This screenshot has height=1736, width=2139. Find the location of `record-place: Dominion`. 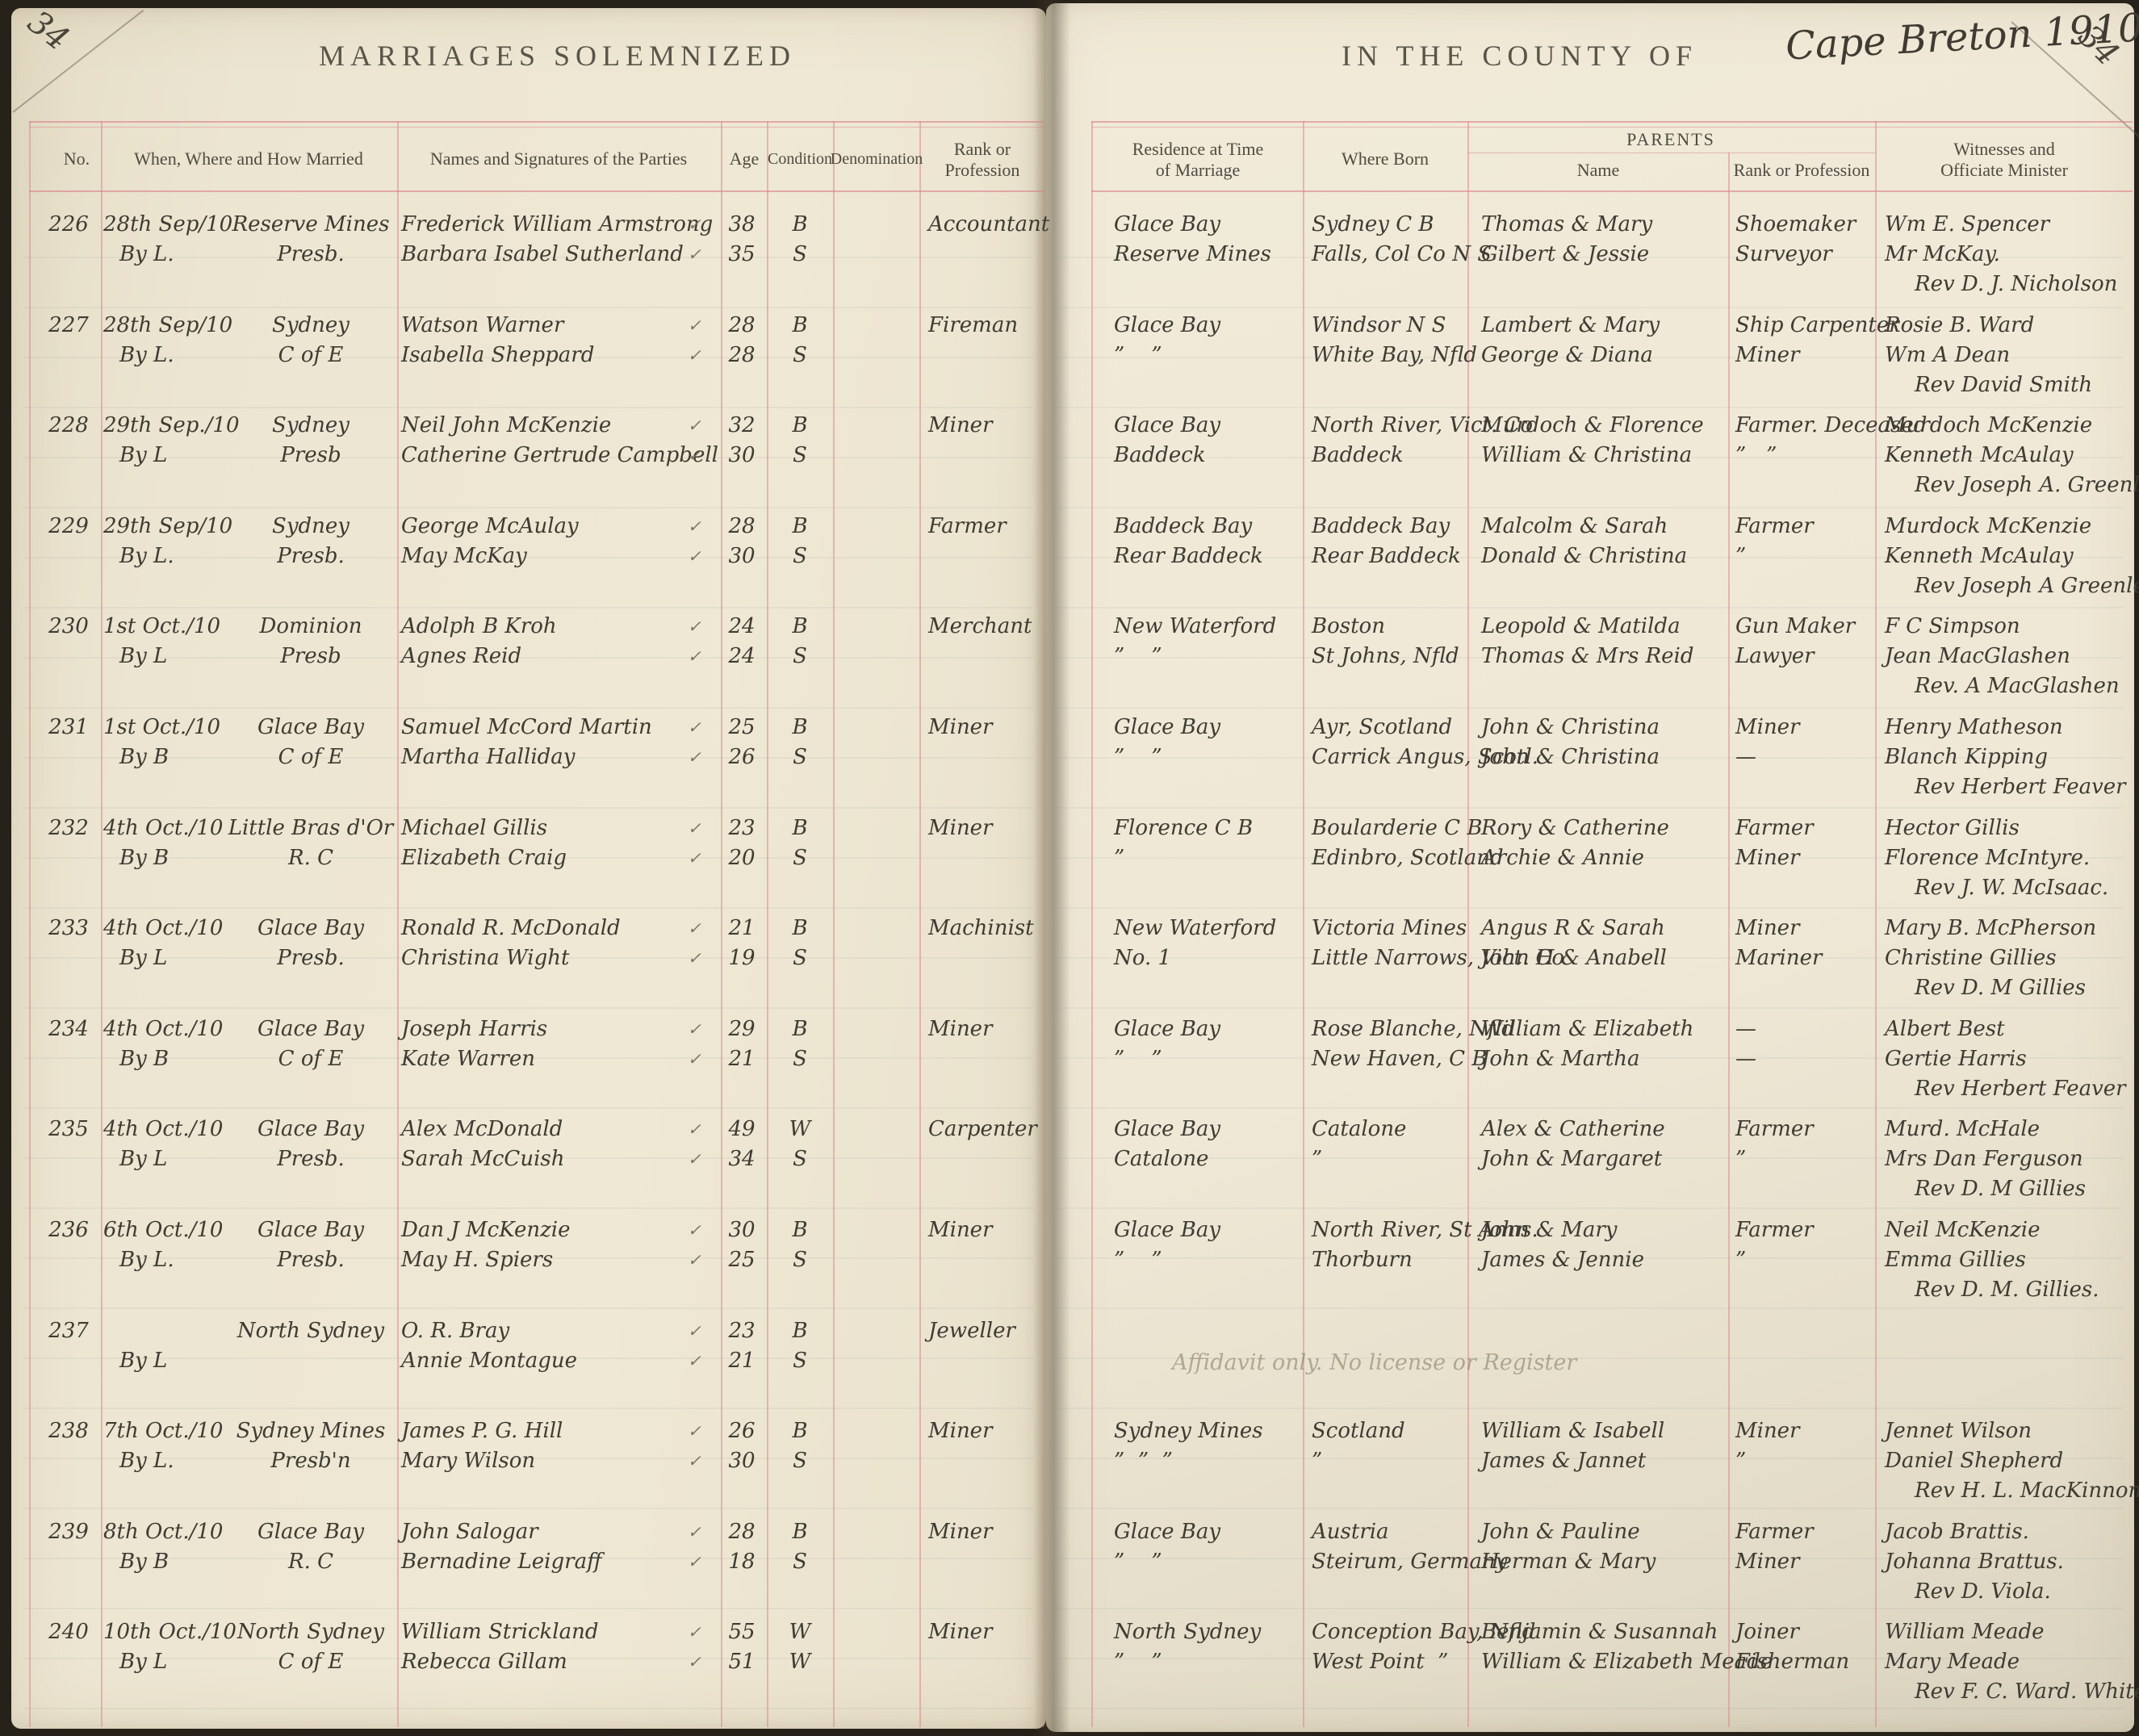

record-place: Dominion is located at coordinates (310, 626).